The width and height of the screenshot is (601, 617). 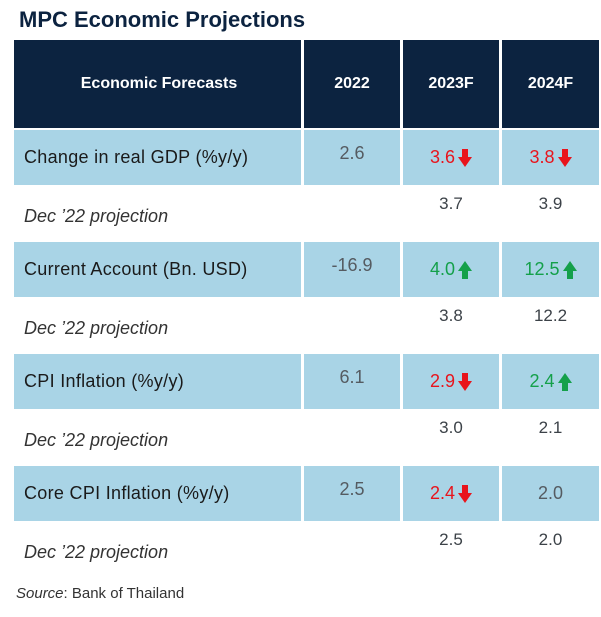 What do you see at coordinates (550, 213) in the screenshot?
I see `projection-2024f: 3.9` at bounding box center [550, 213].